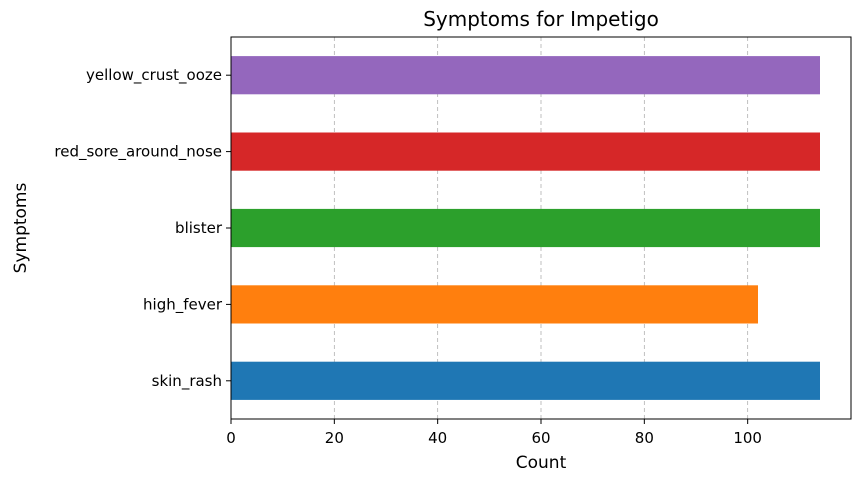 This screenshot has height=481, width=860. What do you see at coordinates (138, 152) in the screenshot?
I see `y-tick-label: red_sore_around_nose` at bounding box center [138, 152].